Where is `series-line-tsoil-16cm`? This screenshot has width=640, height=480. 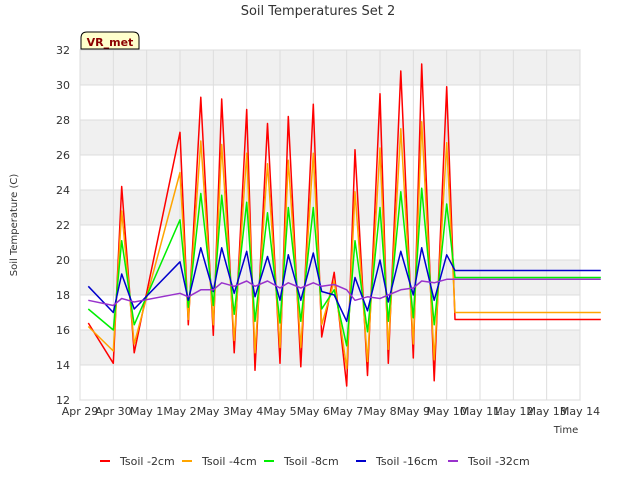
series-line-tsoil-16cm is located at coordinates (344, 285).